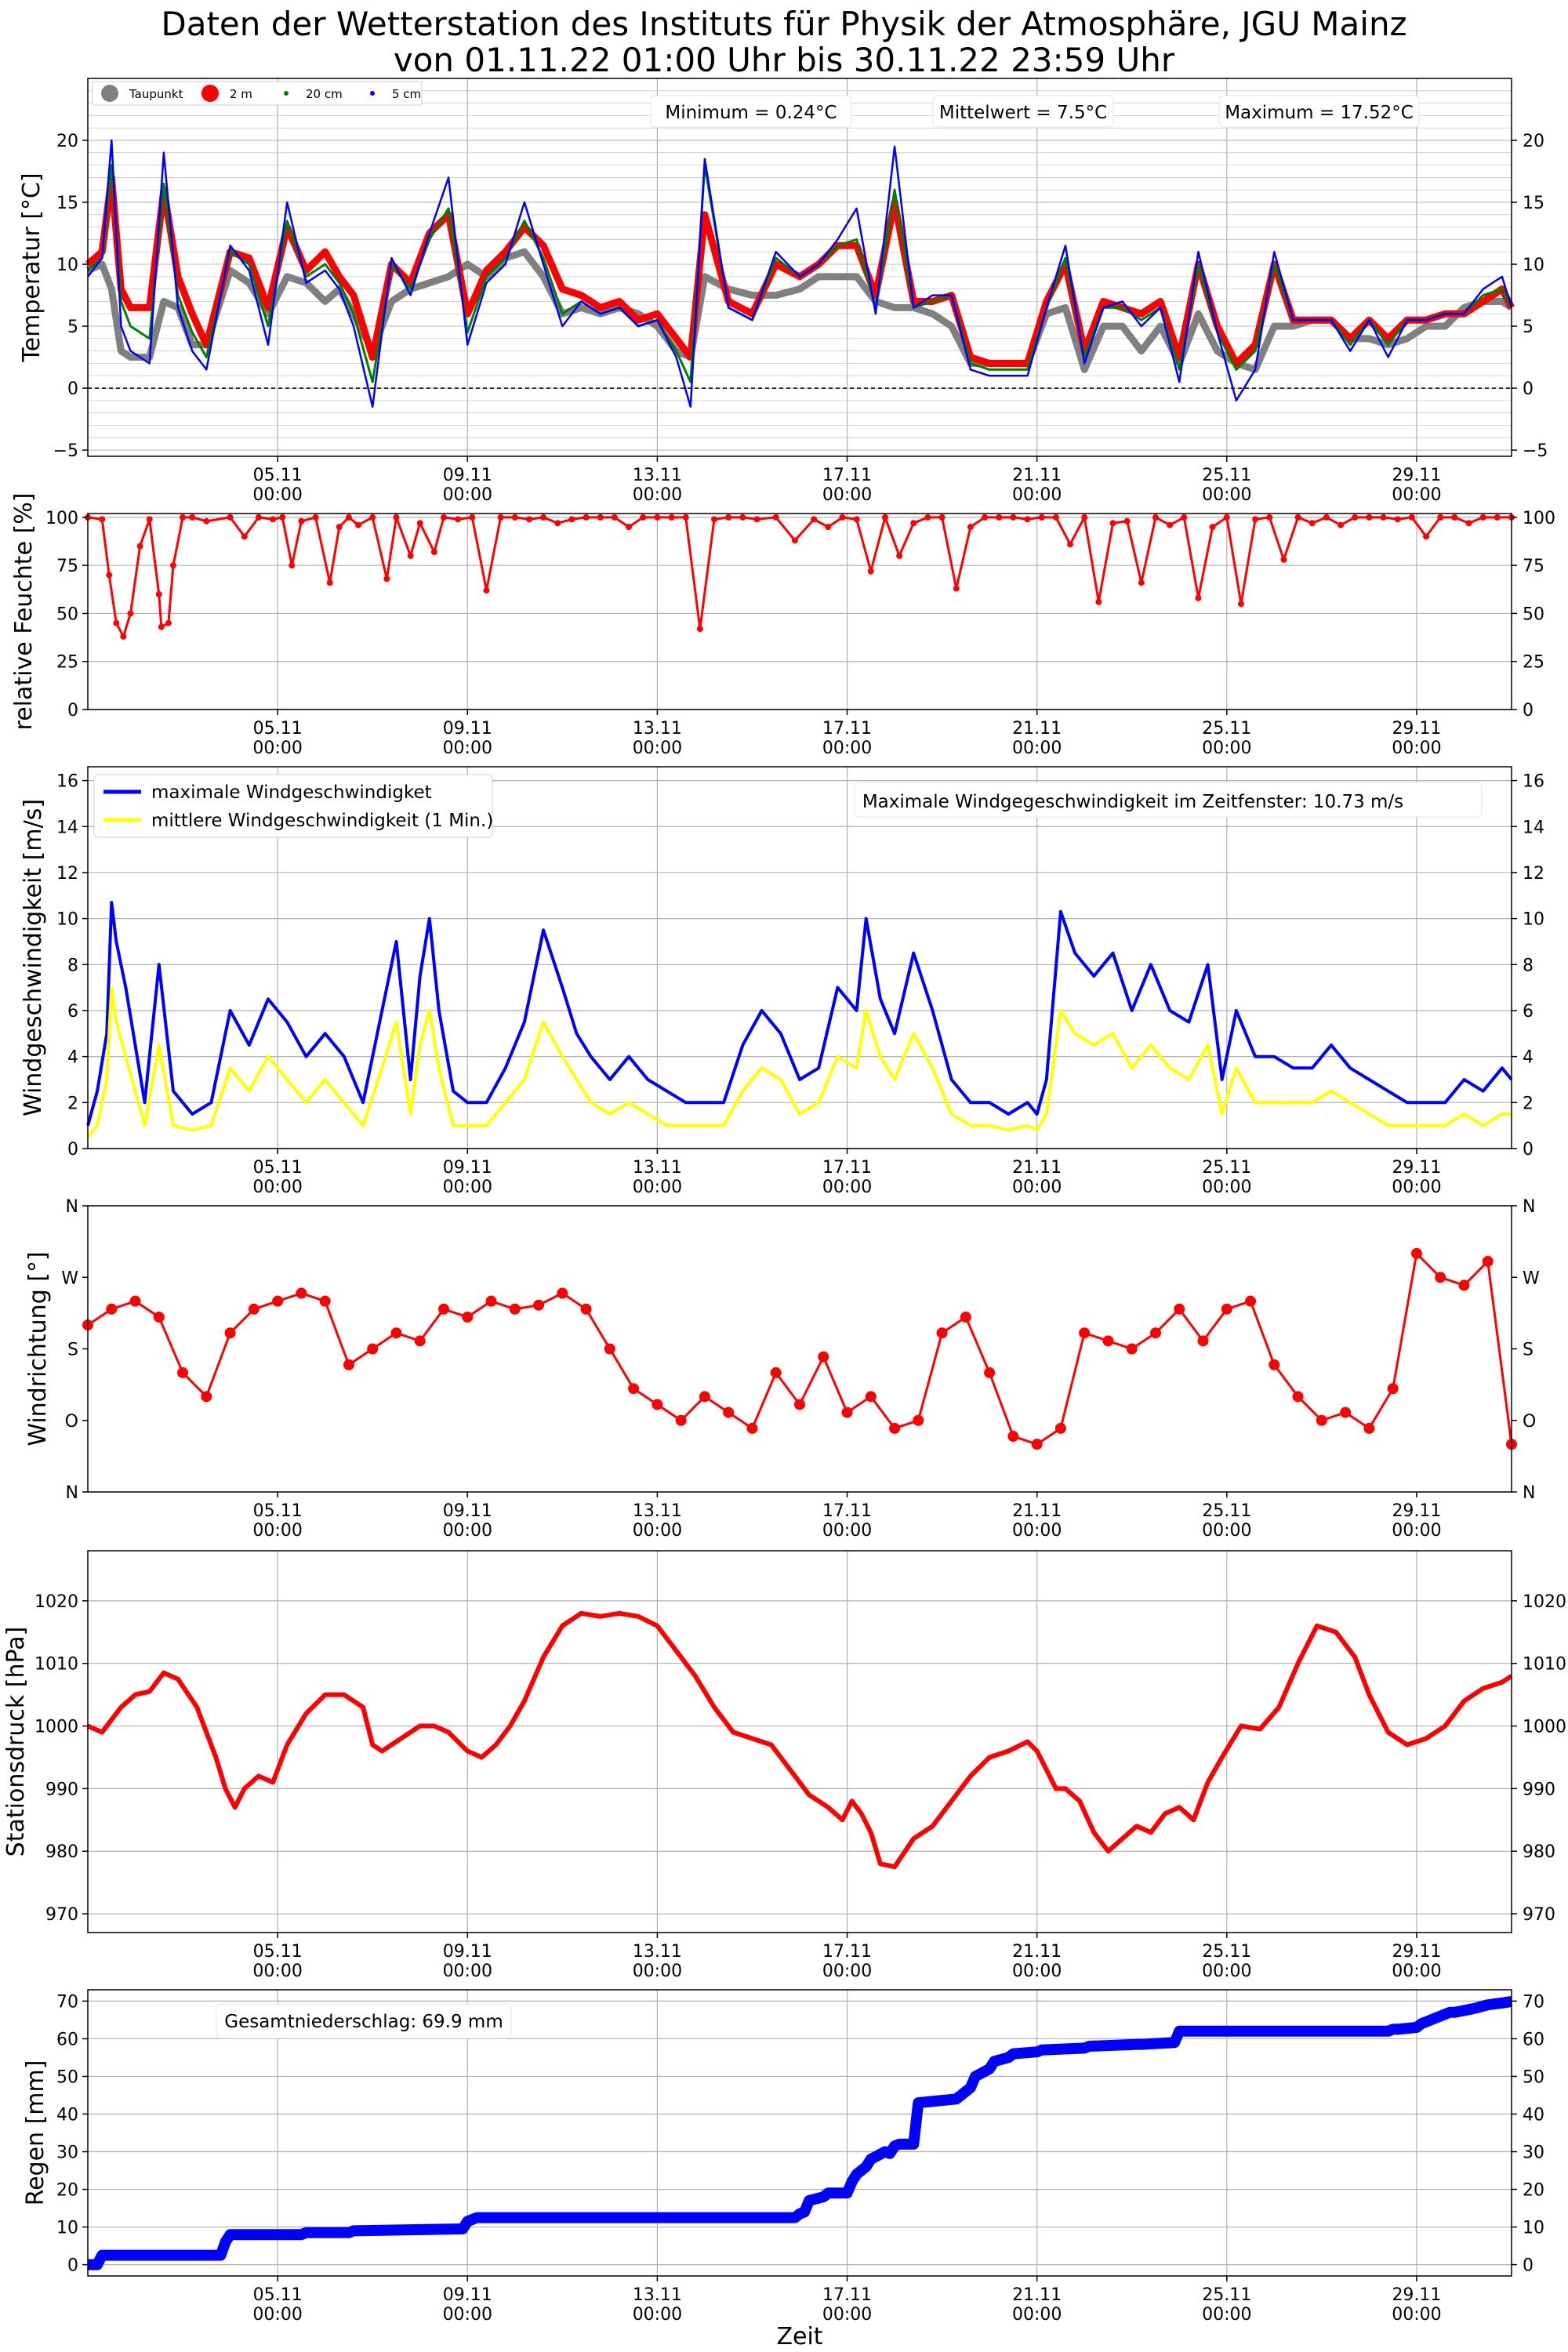 Image resolution: width=1568 pixels, height=2352 pixels. Describe the element at coordinates (1535, 451) in the screenshot. I see `y-tick-label: −5` at that location.